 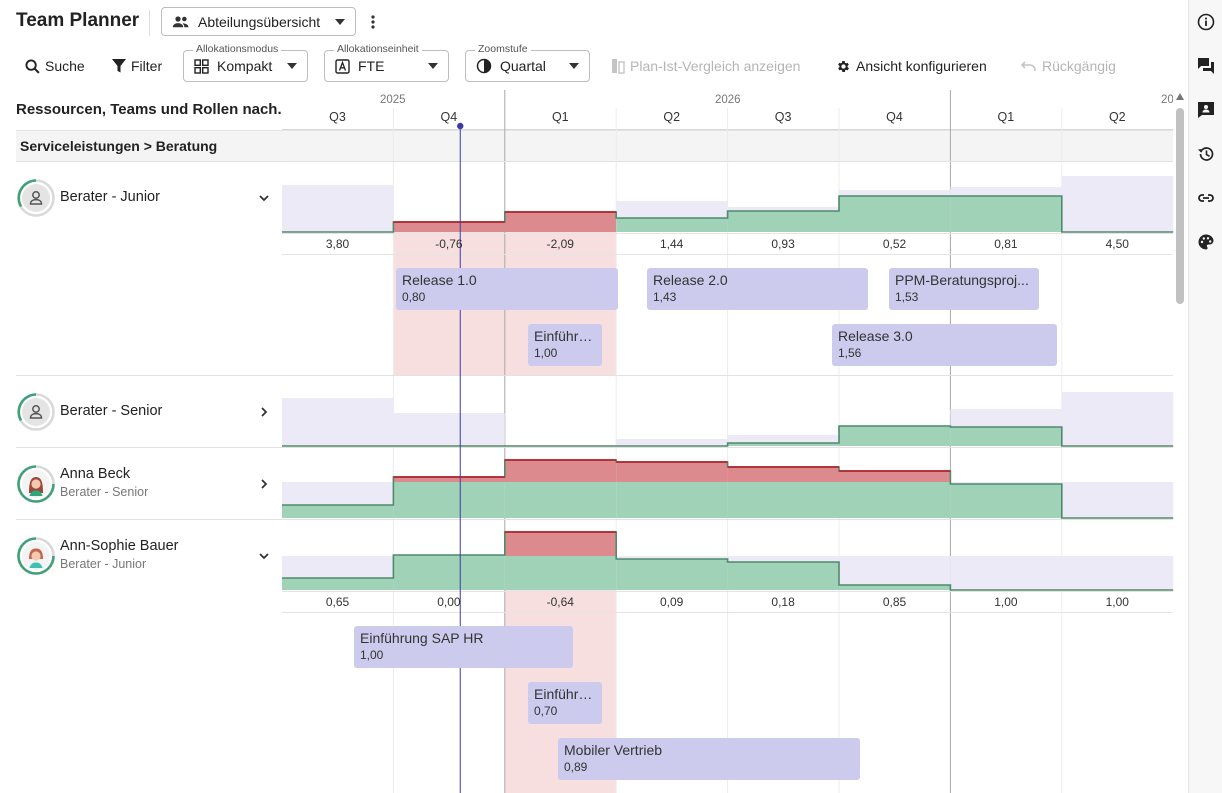 I want to click on search-button: Suche, so click(x=55, y=66).